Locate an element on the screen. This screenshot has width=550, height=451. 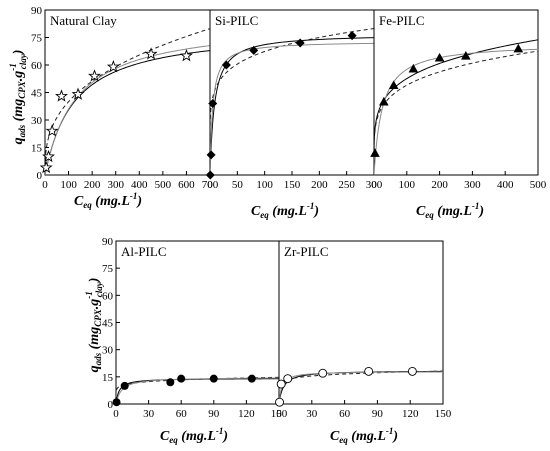
x-tick-label: 700 is located at coordinates (210, 185).